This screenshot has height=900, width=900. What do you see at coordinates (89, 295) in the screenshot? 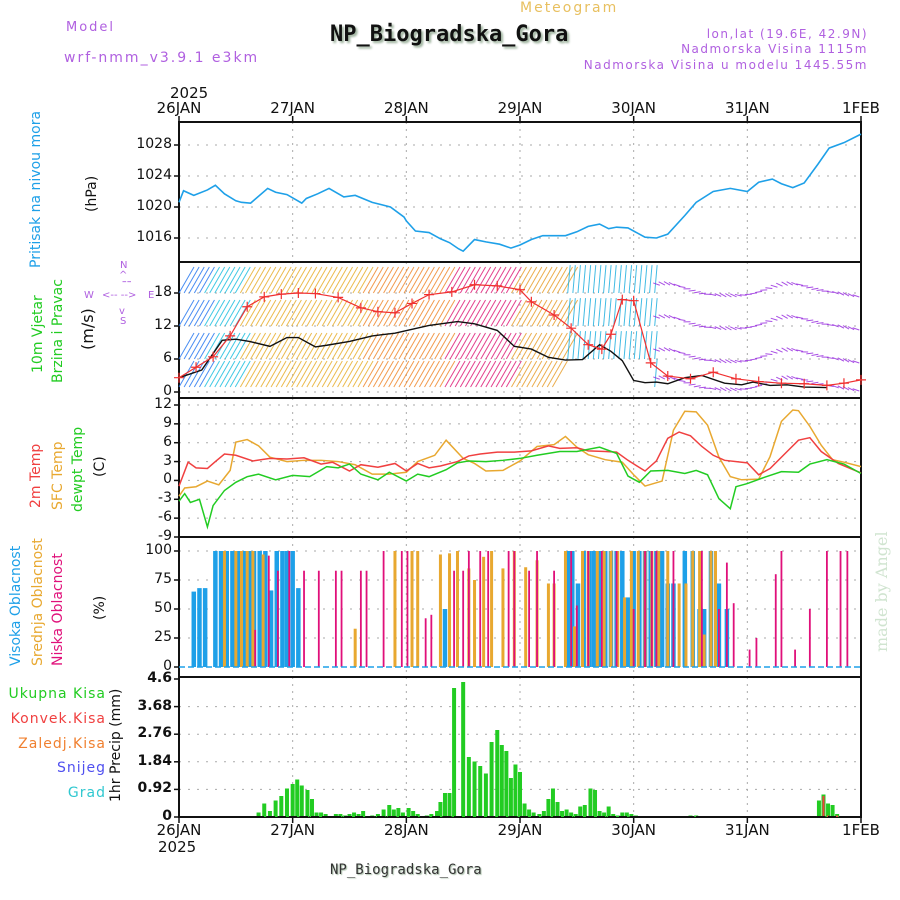
I see `compass-west: W` at bounding box center [89, 295].